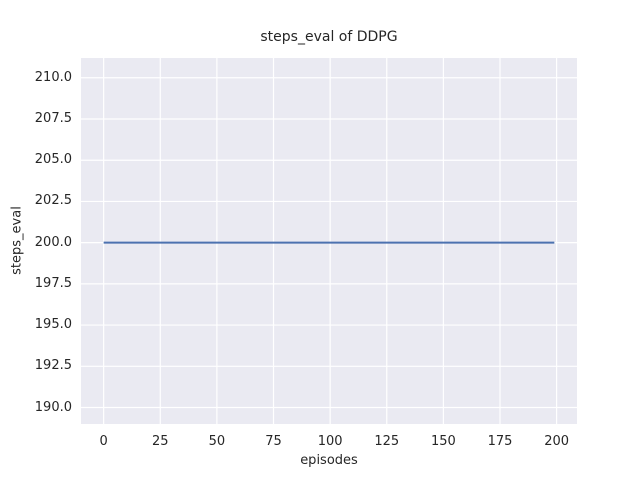 The height and width of the screenshot is (480, 640). What do you see at coordinates (103, 441) in the screenshot?
I see `x-tick-label: 0` at bounding box center [103, 441].